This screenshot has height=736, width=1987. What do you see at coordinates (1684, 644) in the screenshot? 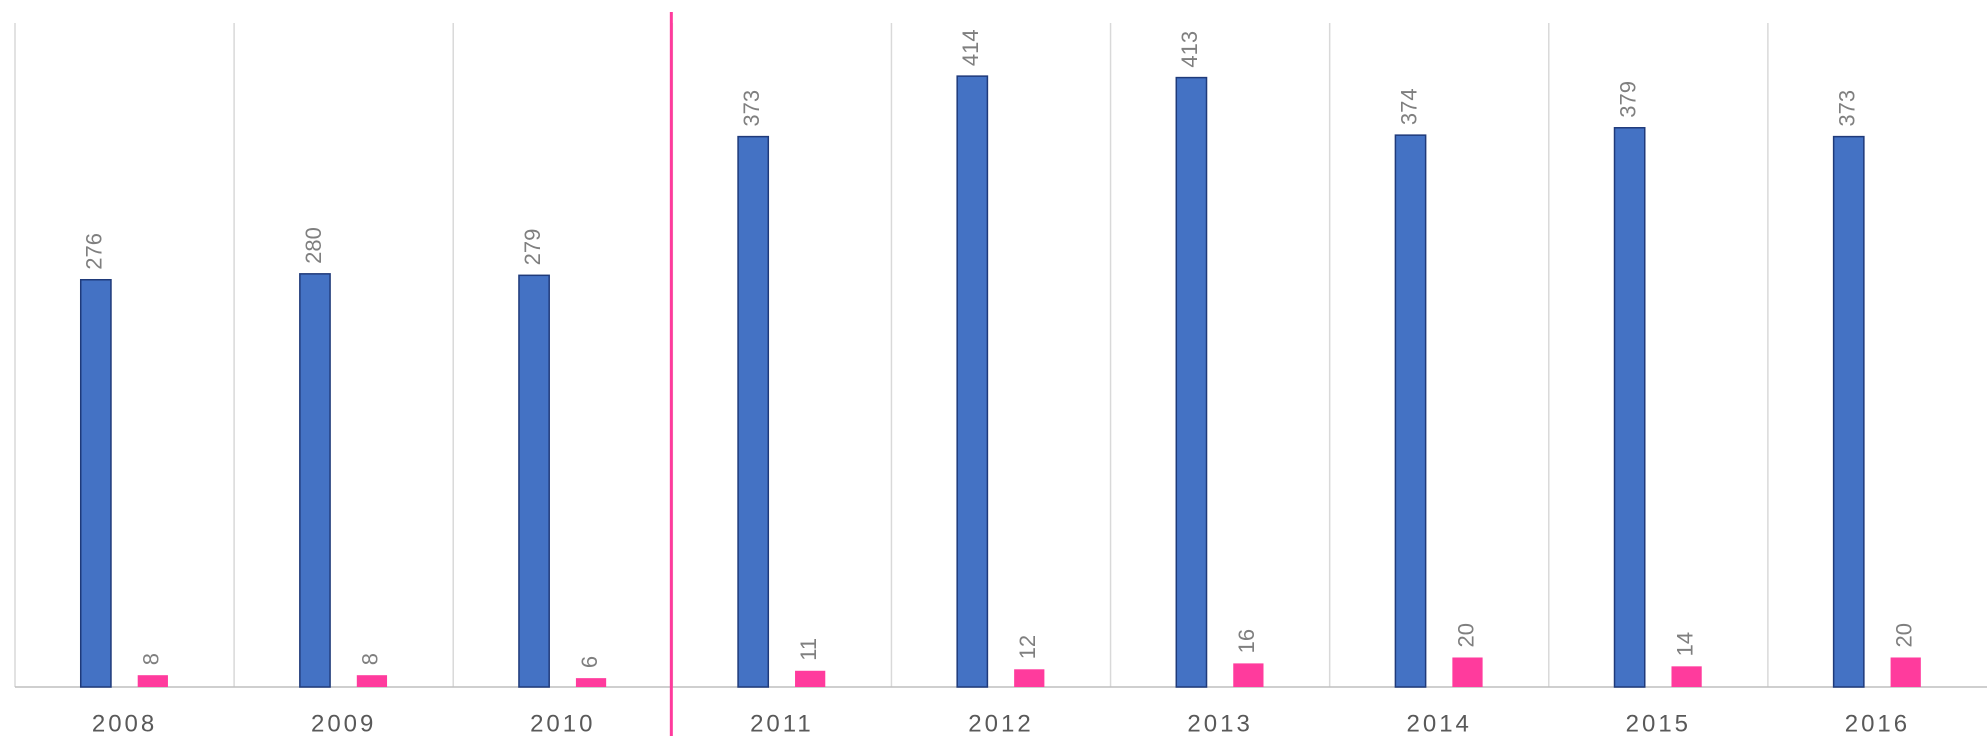
I see `data-label: 14` at bounding box center [1684, 644].